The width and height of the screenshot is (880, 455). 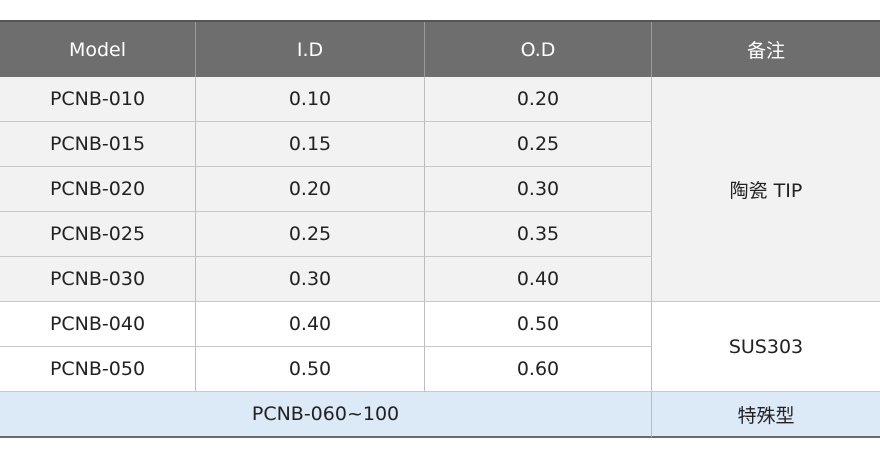 What do you see at coordinates (310, 49) in the screenshot?
I see `header-cell: I.D` at bounding box center [310, 49].